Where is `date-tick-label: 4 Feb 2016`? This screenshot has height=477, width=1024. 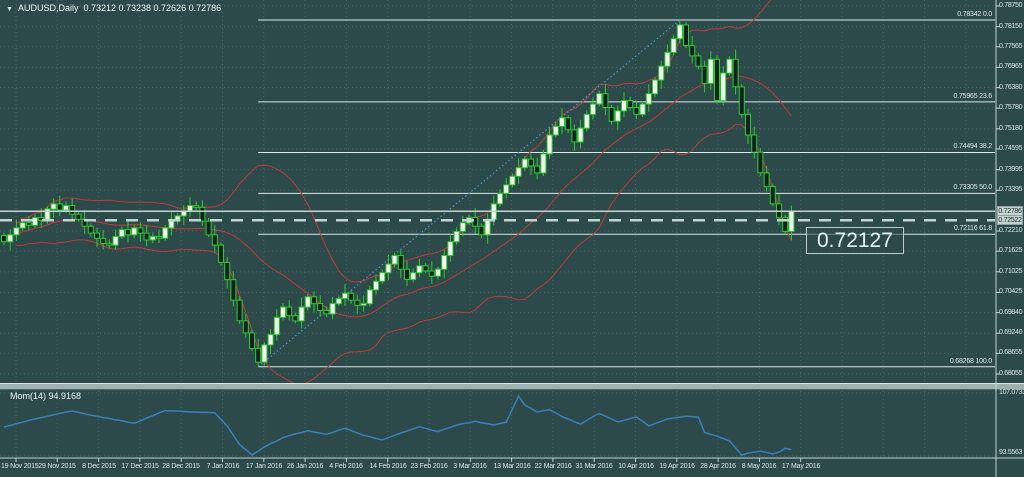
date-tick-label: 4 Feb 2016 is located at coordinates (346, 466).